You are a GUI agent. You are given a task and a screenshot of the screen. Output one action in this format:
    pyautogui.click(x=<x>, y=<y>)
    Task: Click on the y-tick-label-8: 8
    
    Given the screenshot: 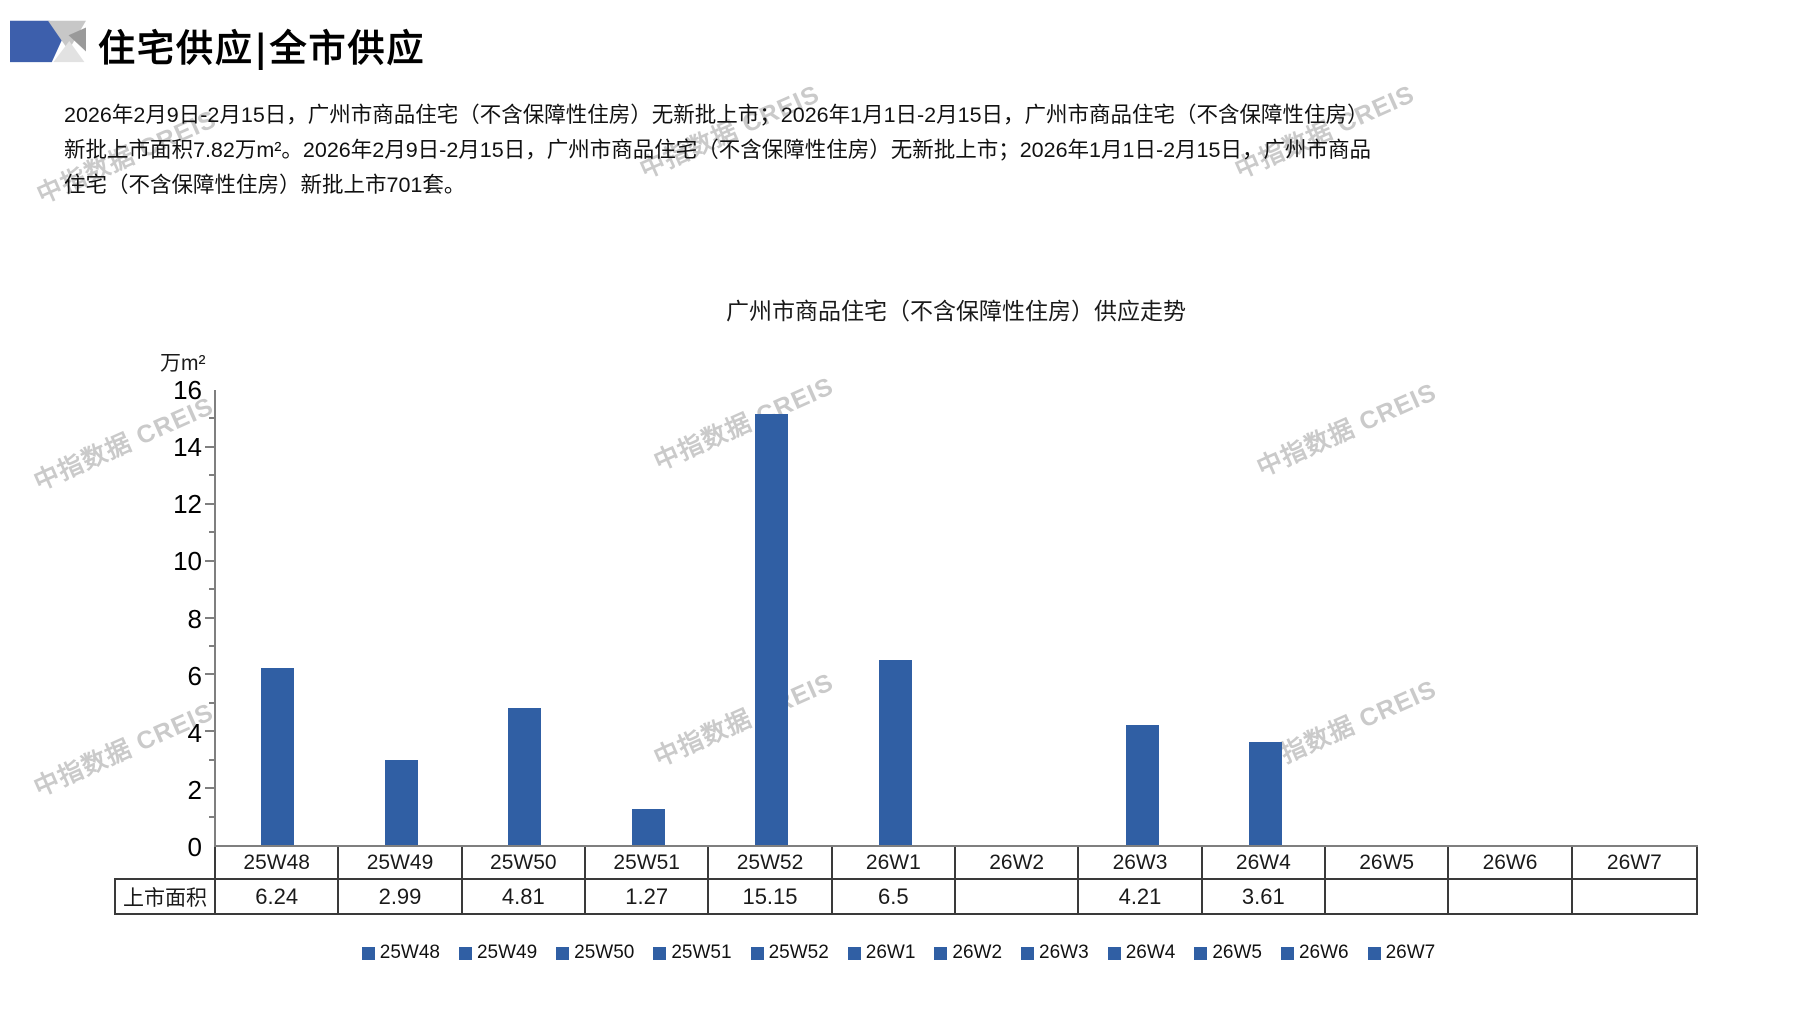 What is the action you would take?
    pyautogui.click(x=194, y=618)
    